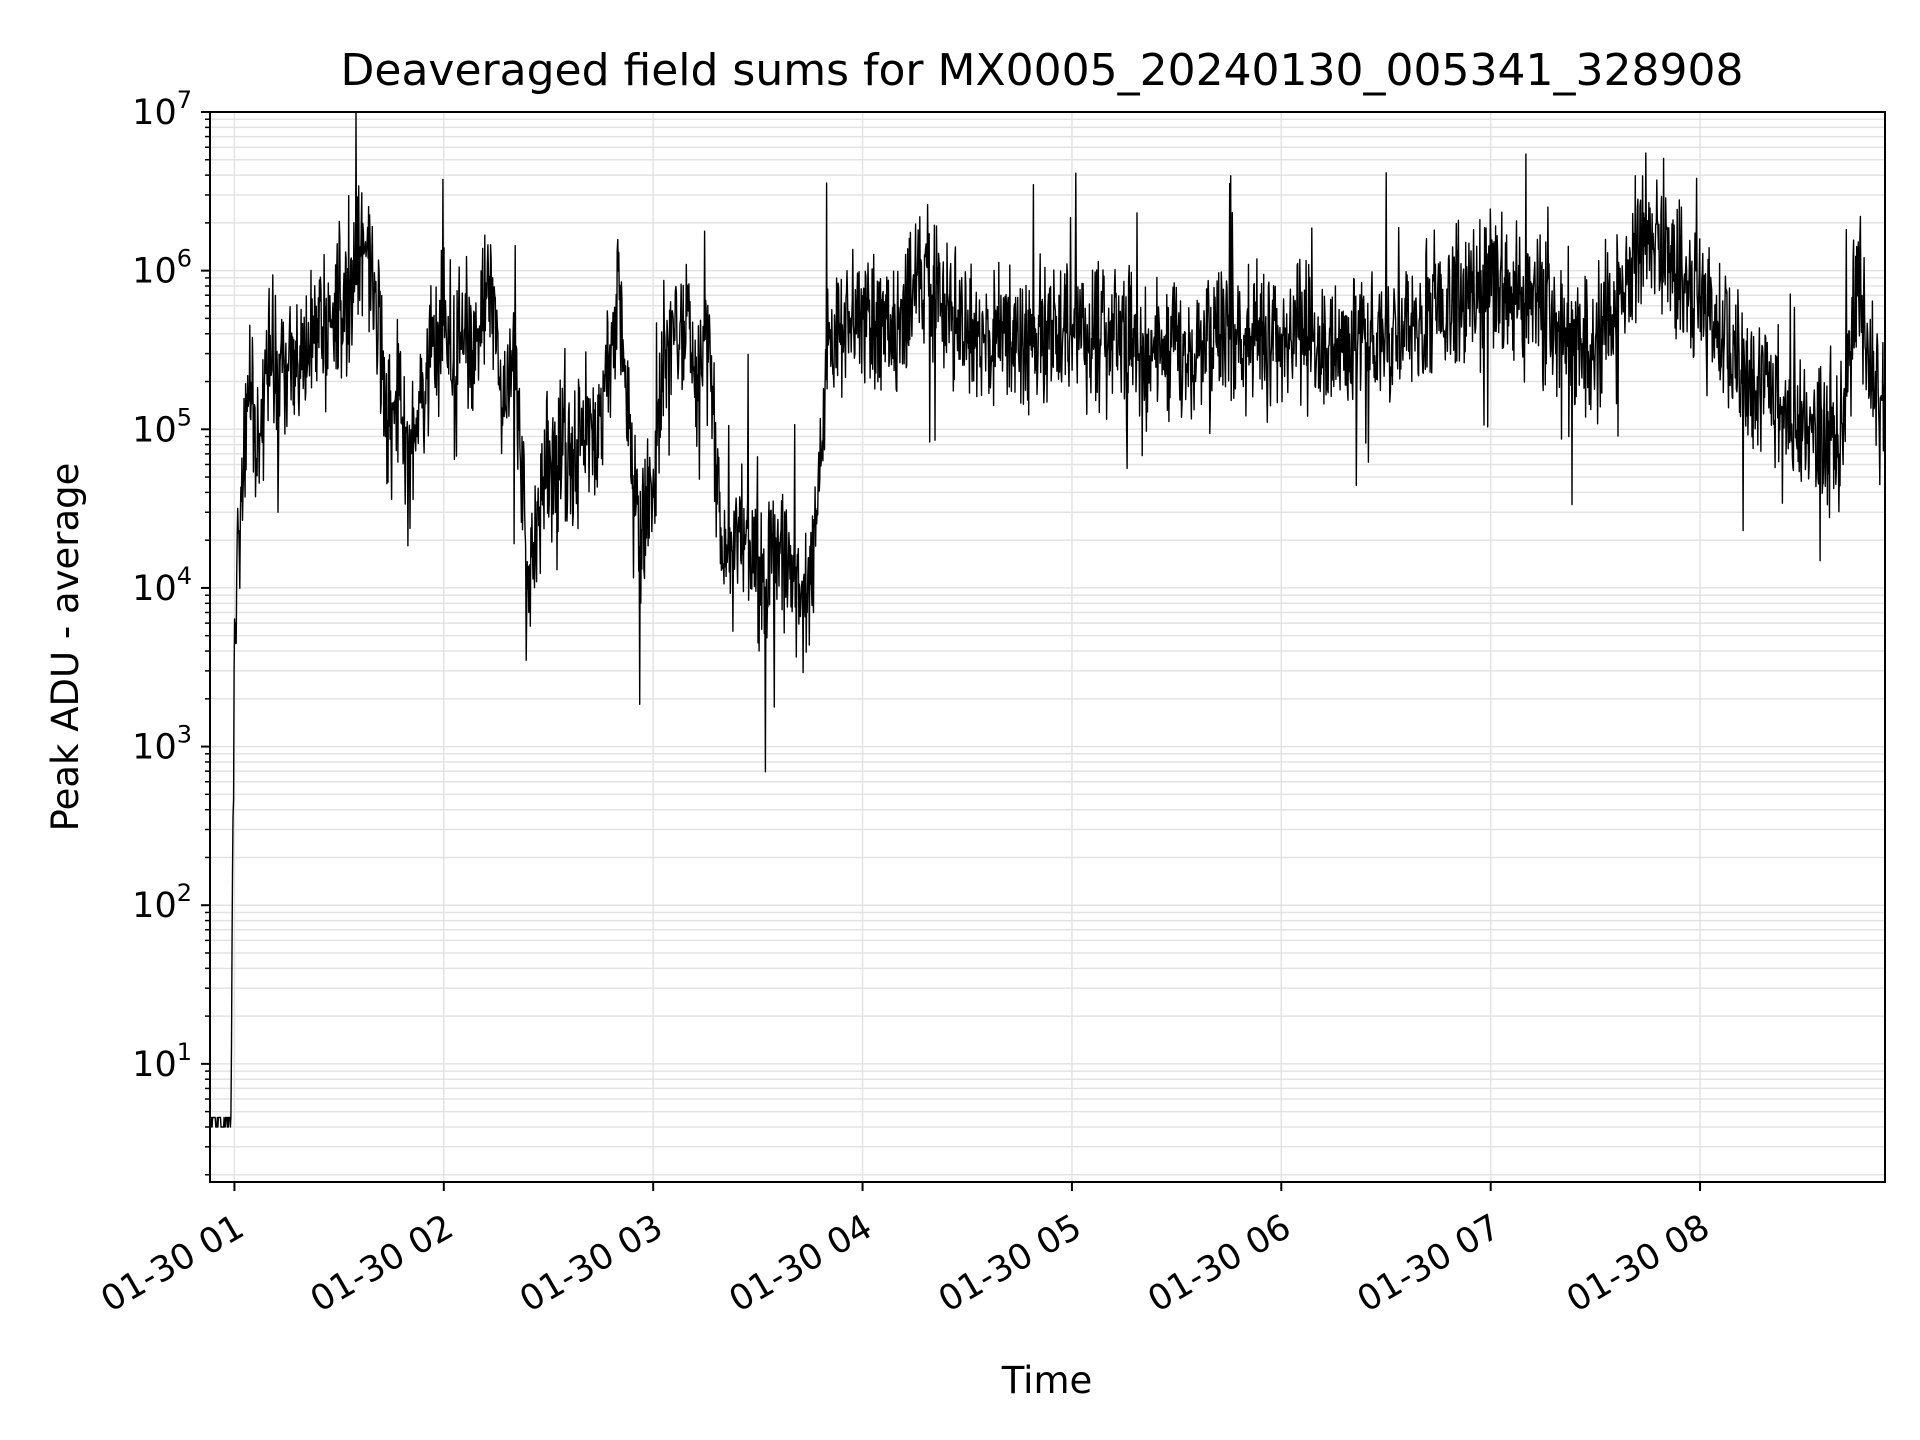 The width and height of the screenshot is (1920, 1440). Describe the element at coordinates (1047, 1380) in the screenshot. I see `x-axis-label: Time` at that location.